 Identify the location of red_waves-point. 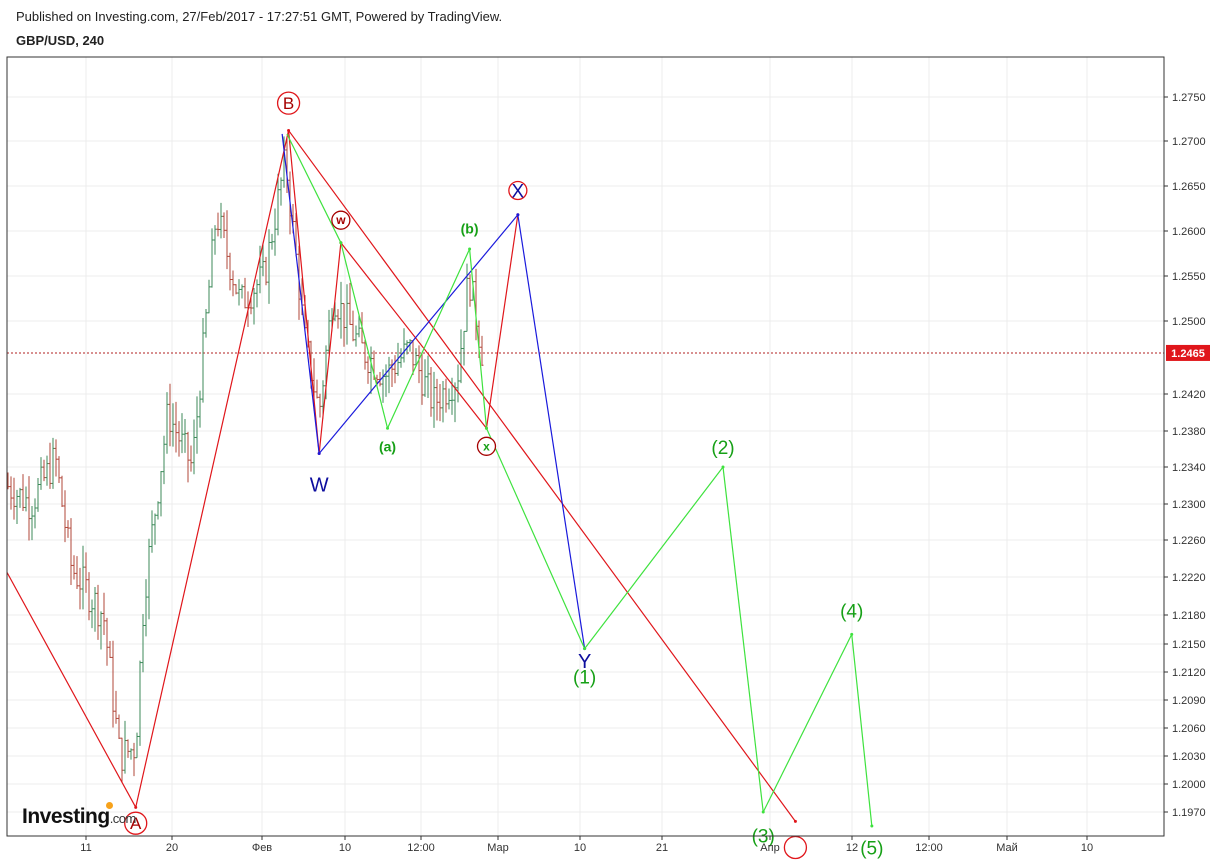
(795, 821).